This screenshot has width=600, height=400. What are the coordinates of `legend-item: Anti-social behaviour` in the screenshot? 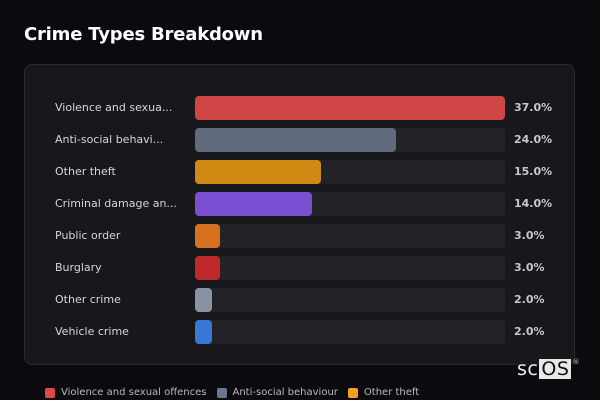 It's located at (277, 392).